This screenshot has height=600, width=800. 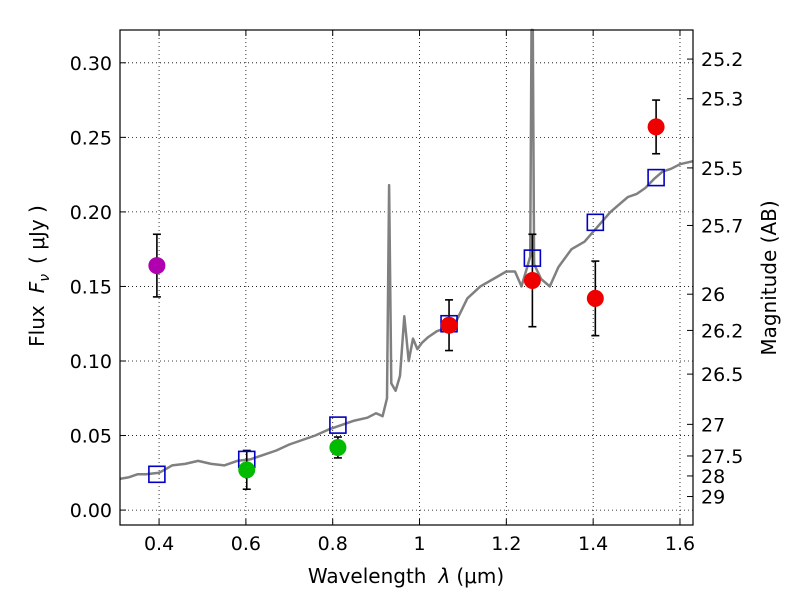 What do you see at coordinates (39, 276) in the screenshot?
I see `y-axis-label: FluxFν( μJy )` at bounding box center [39, 276].